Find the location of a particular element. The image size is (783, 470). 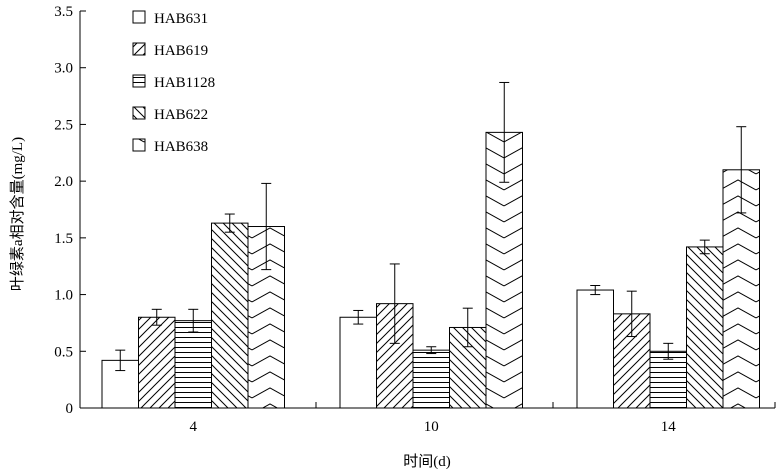

y-ticks: 0 0.5 1.0 1.5 2.0 2.5 3.0 3.5 is located at coordinates (70, 210).